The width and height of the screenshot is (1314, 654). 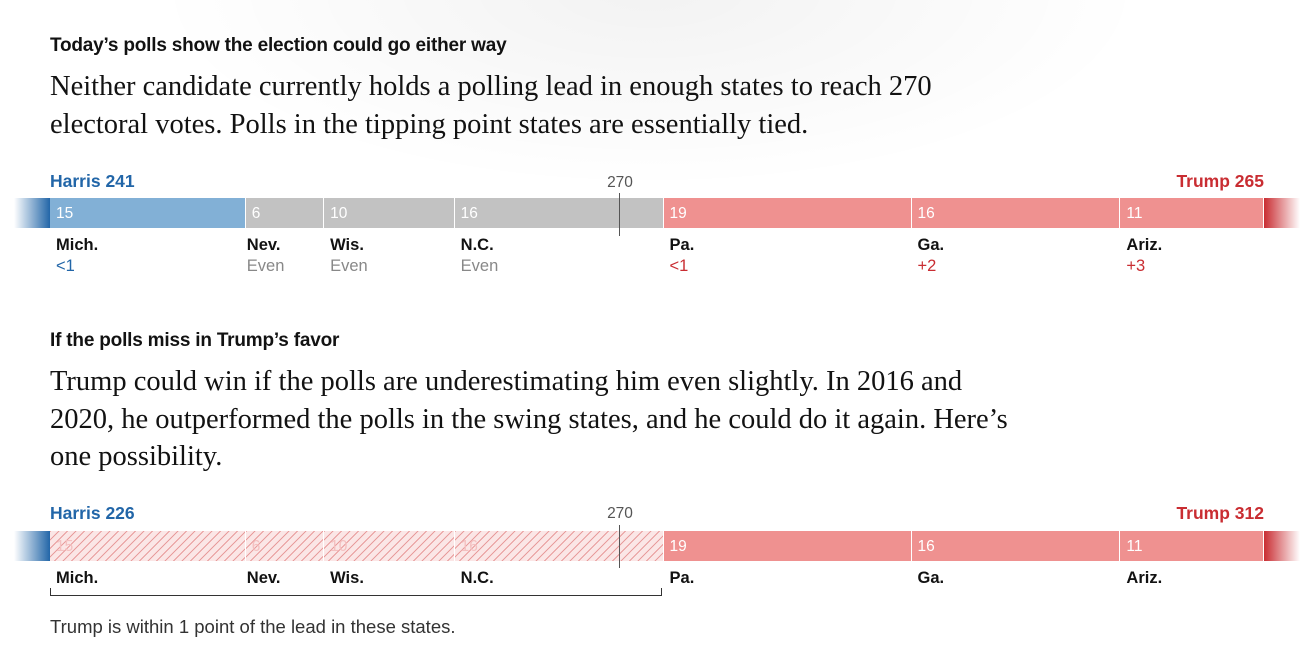 What do you see at coordinates (1220, 513) in the screenshot?
I see `trump-total-label: Trump 312` at bounding box center [1220, 513].